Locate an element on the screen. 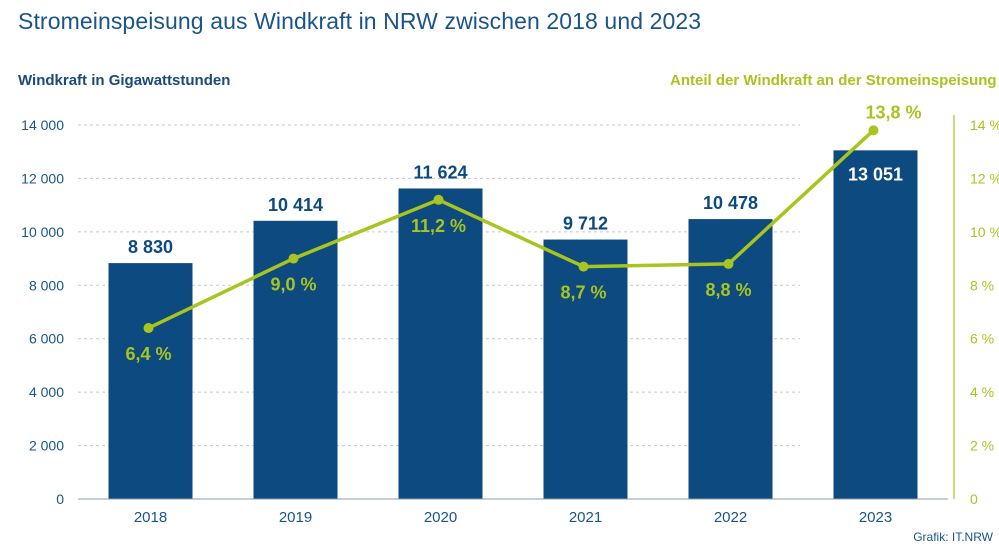  bar-value-label: 11 624 is located at coordinates (440, 172).